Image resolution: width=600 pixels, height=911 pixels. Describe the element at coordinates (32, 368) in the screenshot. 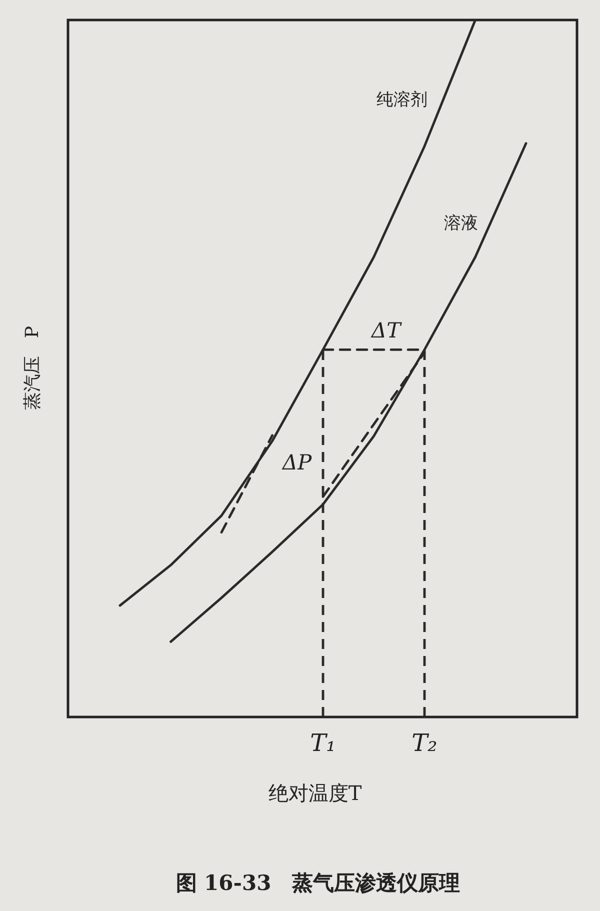

I see `y-axis-title: 蒸汽压 P` at that location.